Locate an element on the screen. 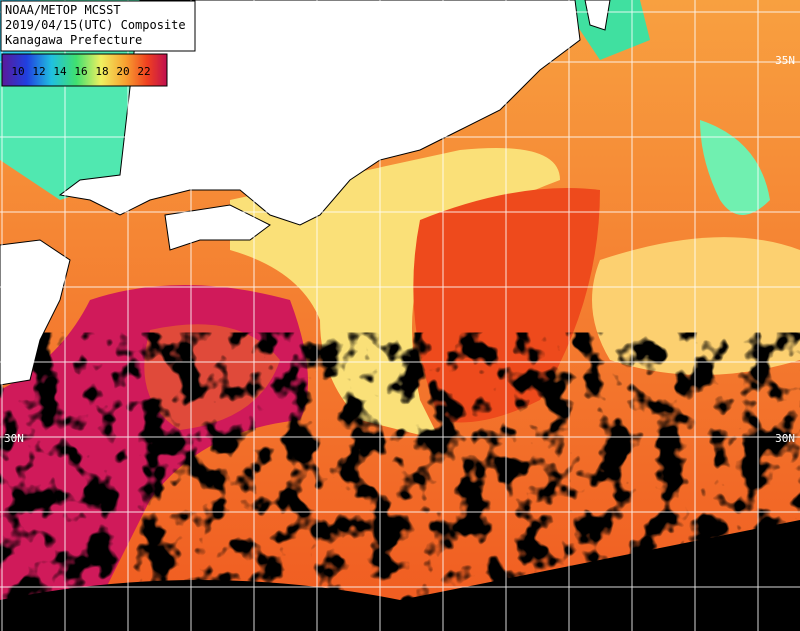 The image size is (800, 631). warm-plume is located at coordinates (696, 306).